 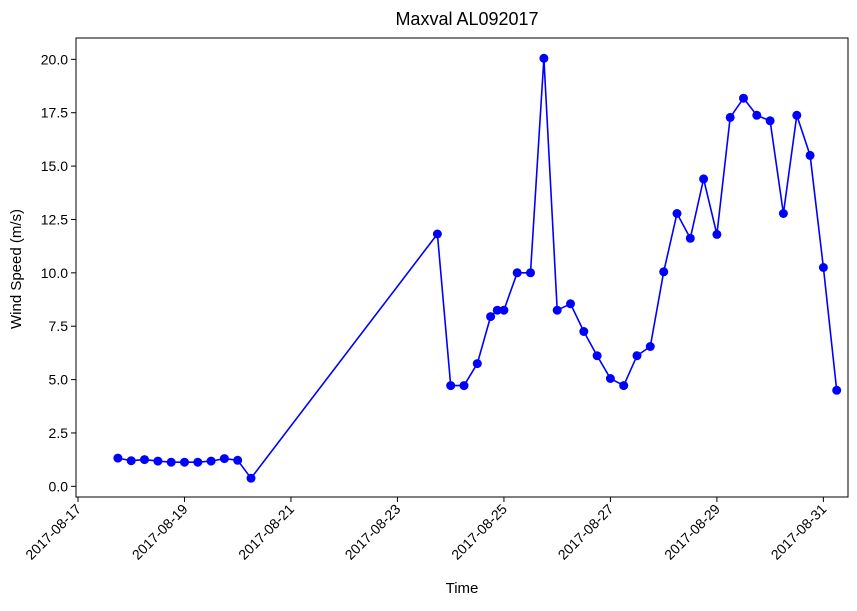 I want to click on y-tick-label: 12.5, so click(x=54, y=219).